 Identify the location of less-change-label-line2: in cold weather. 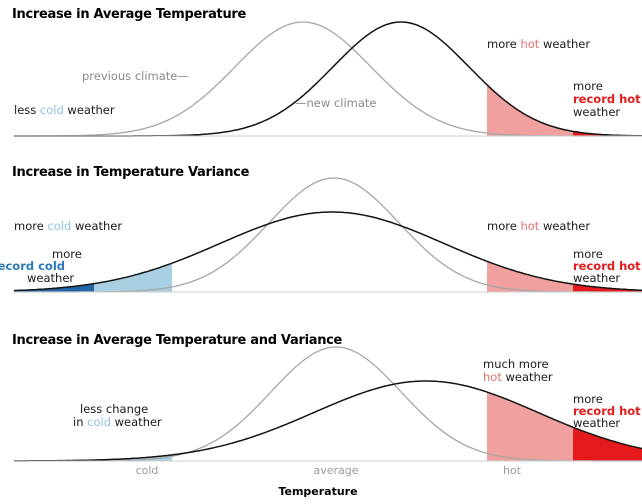
(117, 422).